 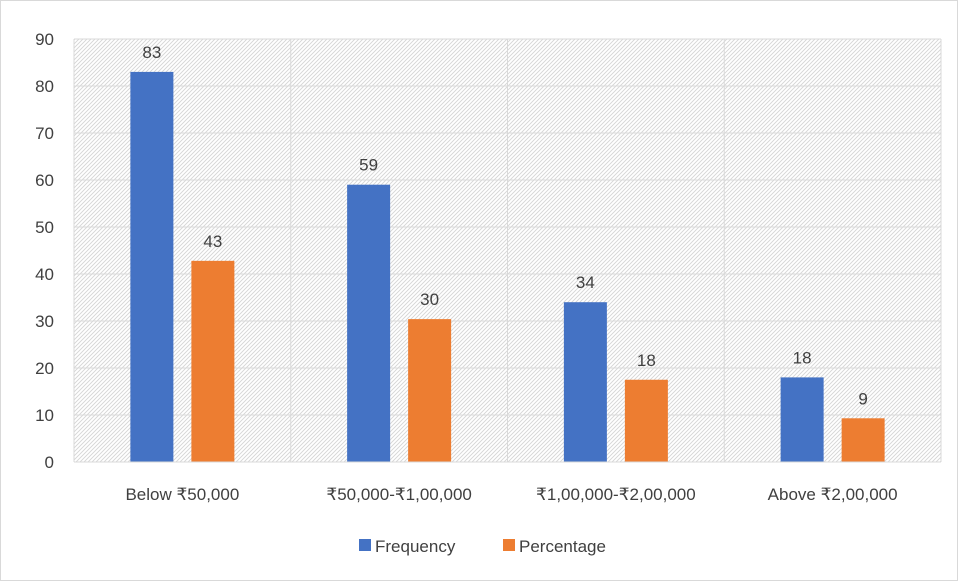 What do you see at coordinates (44, 251) in the screenshot?
I see `y-axis: 0 10 20 30 40 50 60 70 80 90` at bounding box center [44, 251].